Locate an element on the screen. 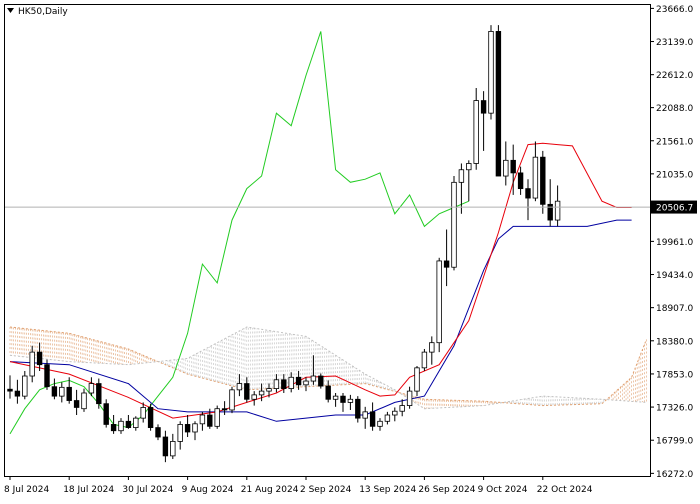 The height and width of the screenshot is (504, 700). y-tick-label: 17326.0 is located at coordinates (674, 409).